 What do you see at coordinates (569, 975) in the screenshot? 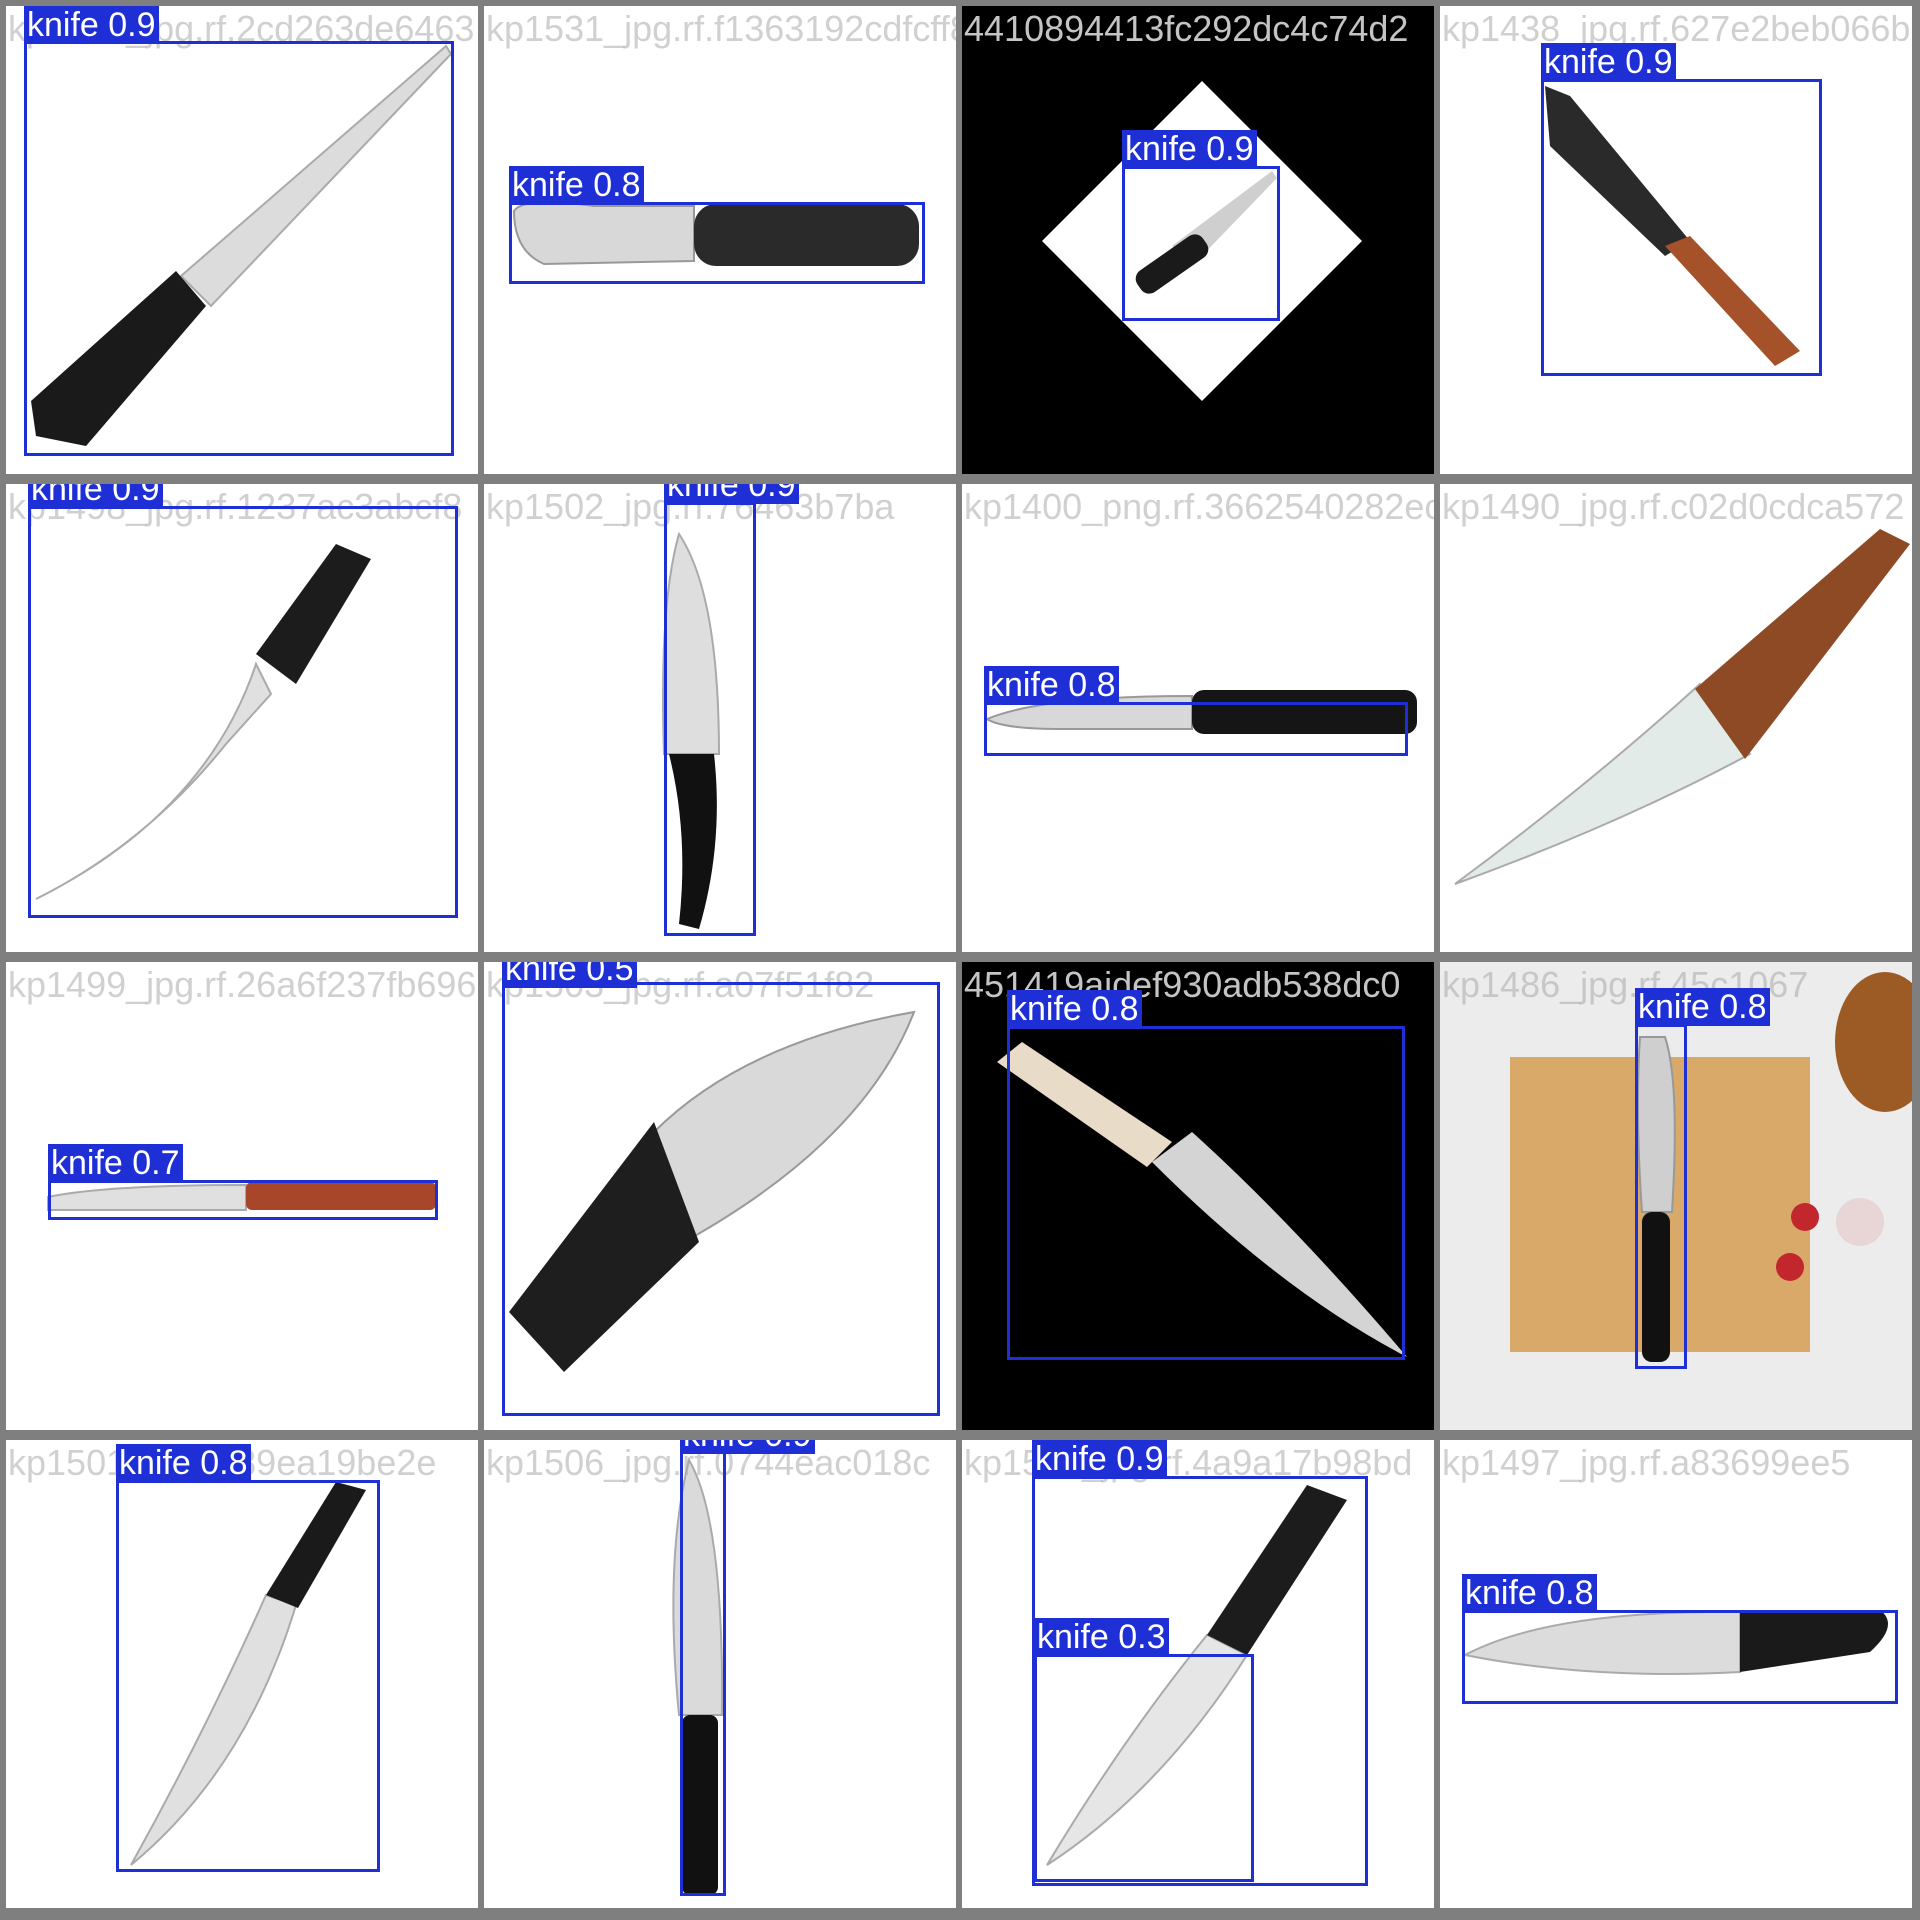
I see `detection-label: knife 0.5` at bounding box center [569, 975].